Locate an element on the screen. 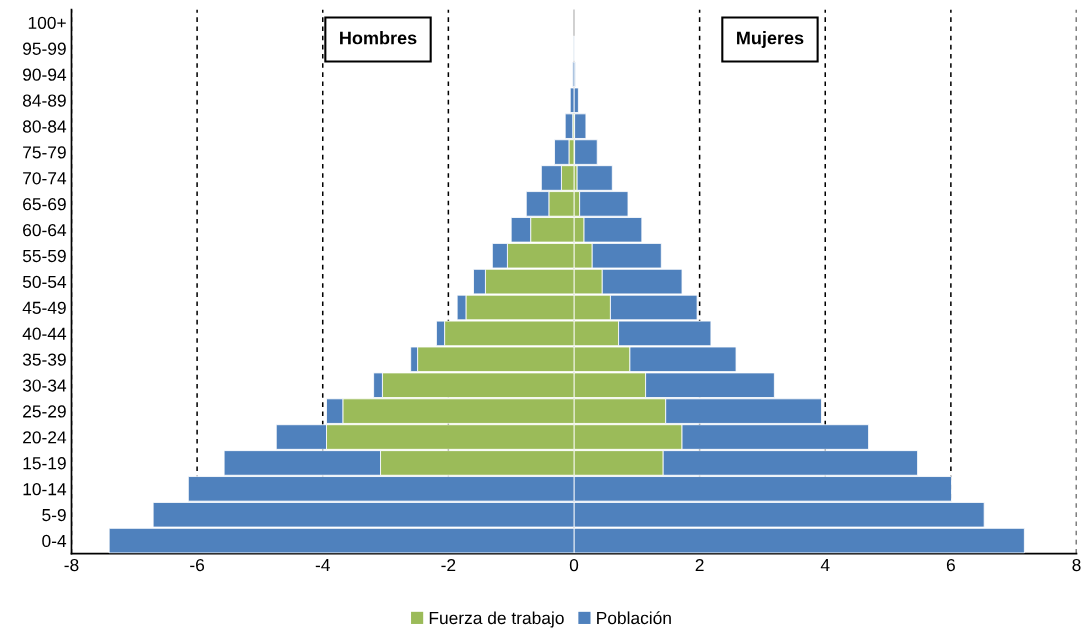 The height and width of the screenshot is (640, 1083). y-tick-label: 0-4 is located at coordinates (54, 541).